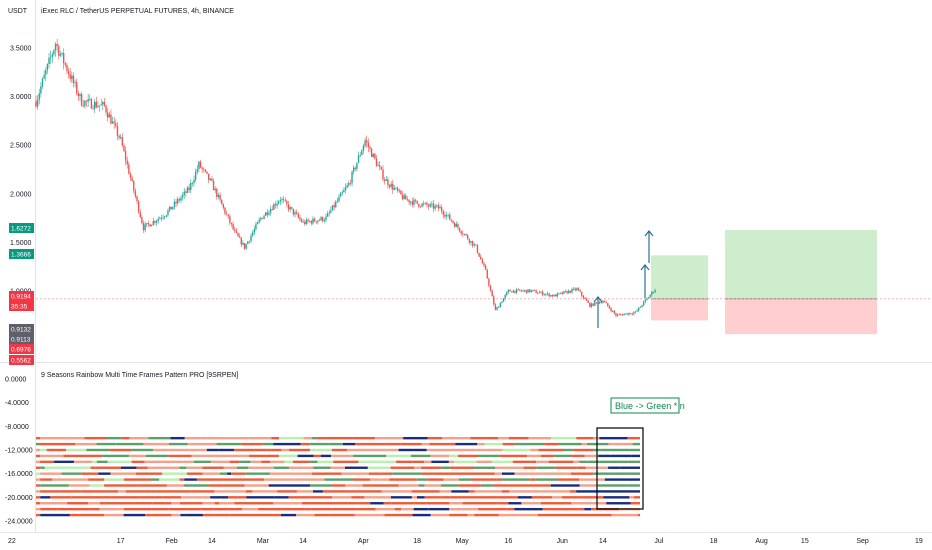  I want to click on price-tag-label: 0.9194, so click(21, 297).